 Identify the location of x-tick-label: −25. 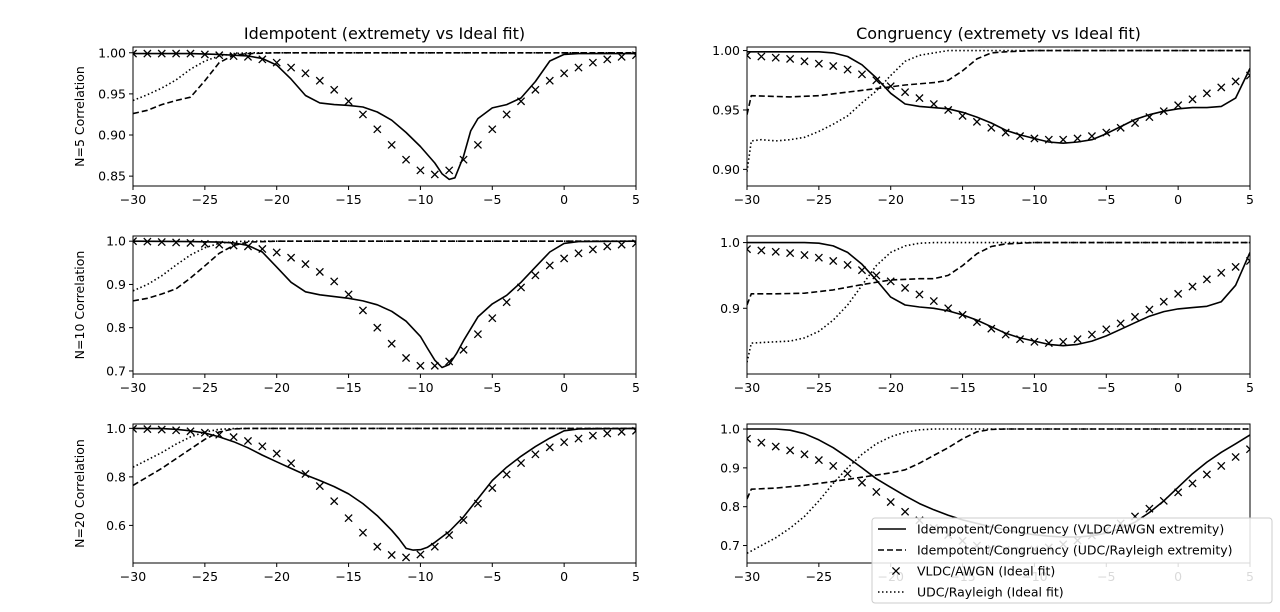
(205, 199).